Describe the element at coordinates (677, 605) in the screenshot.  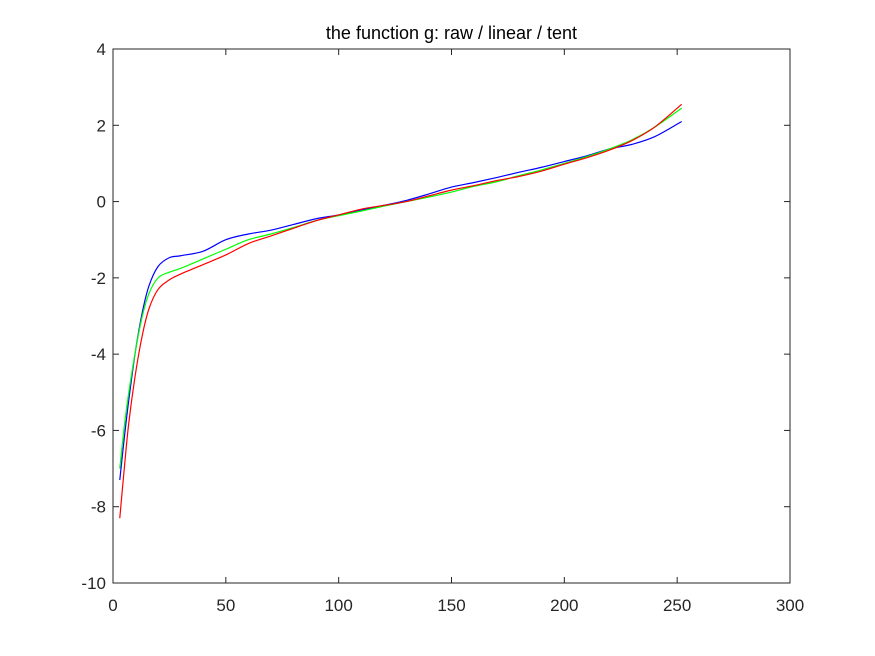
I see `x-tick-label: 250` at that location.